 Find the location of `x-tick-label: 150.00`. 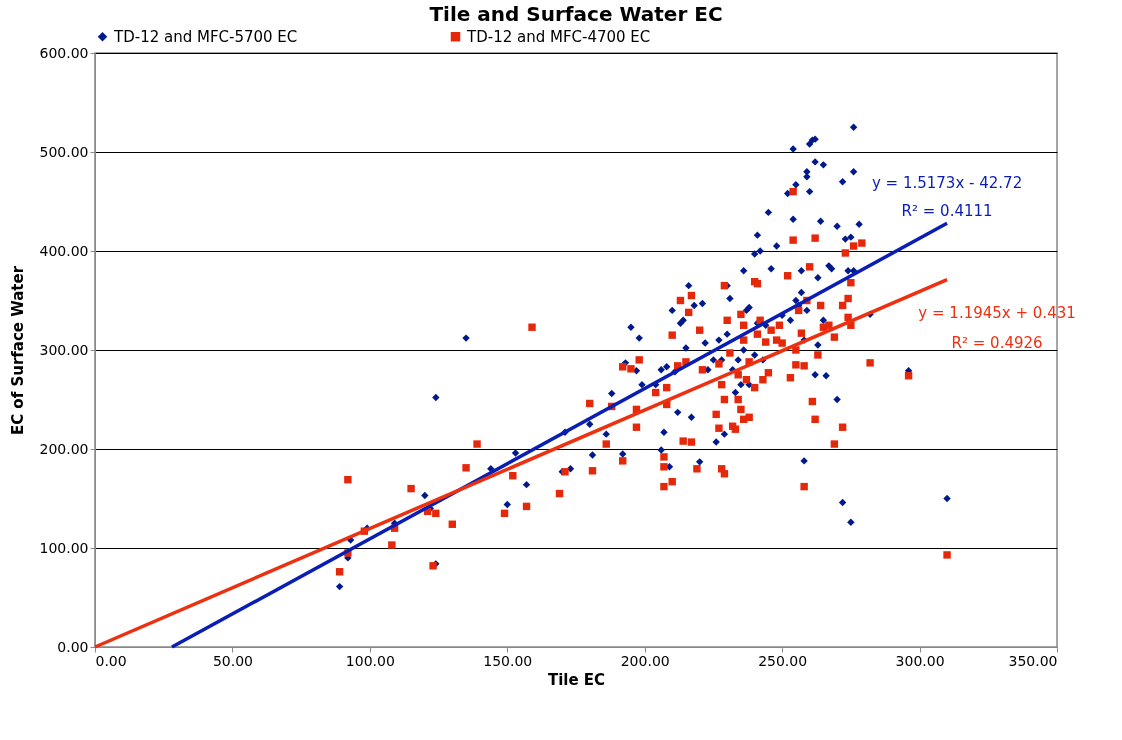

x-tick-label: 150.00 is located at coordinates (508, 660).